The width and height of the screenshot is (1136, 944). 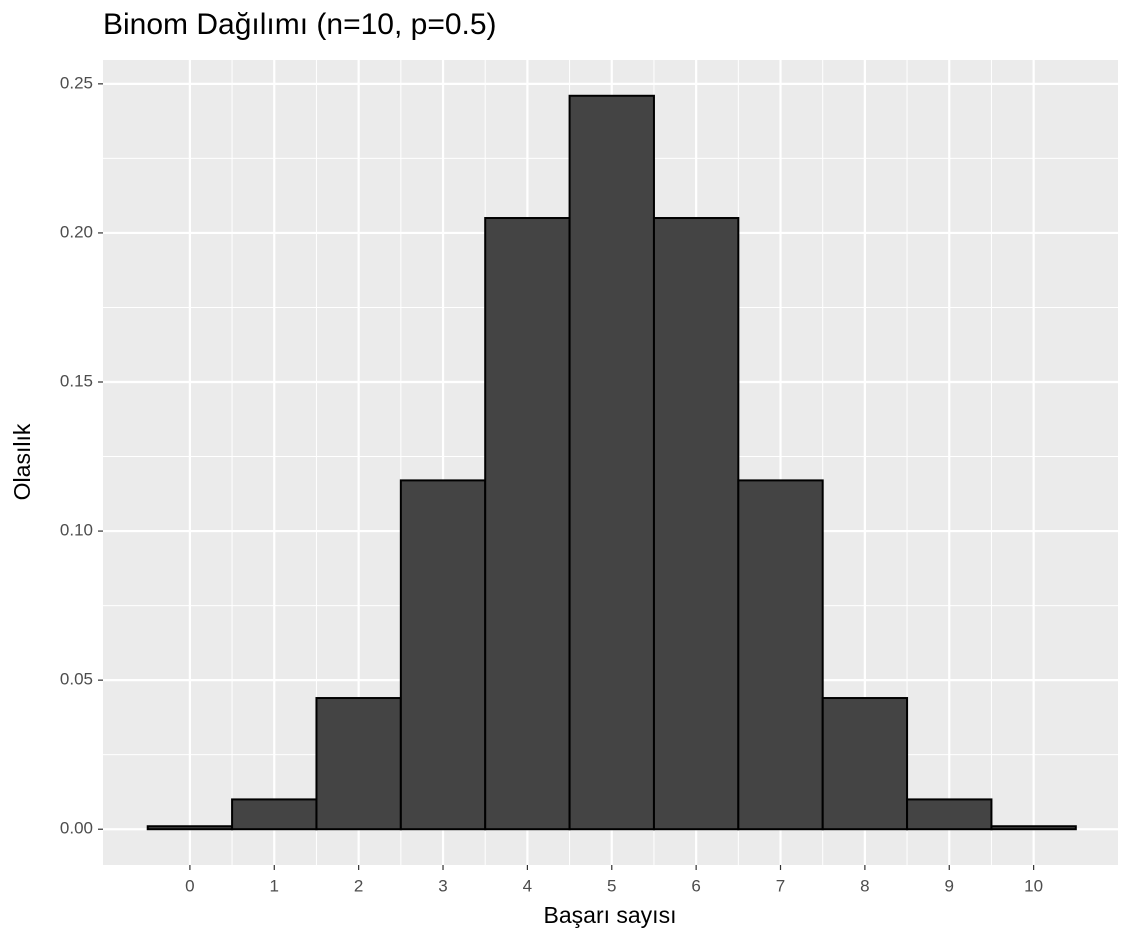 I want to click on x-tick-label: 1, so click(x=274, y=885).